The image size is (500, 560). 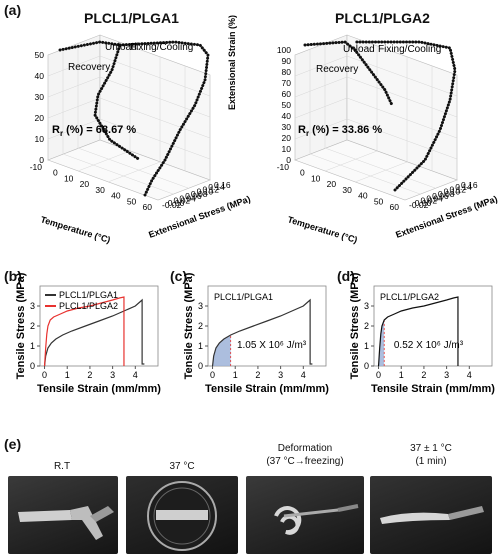 What do you see at coordinates (382, 18) in the screenshot?
I see `panel-a-right-title: PLCL1/PLGA2` at bounding box center [382, 18].